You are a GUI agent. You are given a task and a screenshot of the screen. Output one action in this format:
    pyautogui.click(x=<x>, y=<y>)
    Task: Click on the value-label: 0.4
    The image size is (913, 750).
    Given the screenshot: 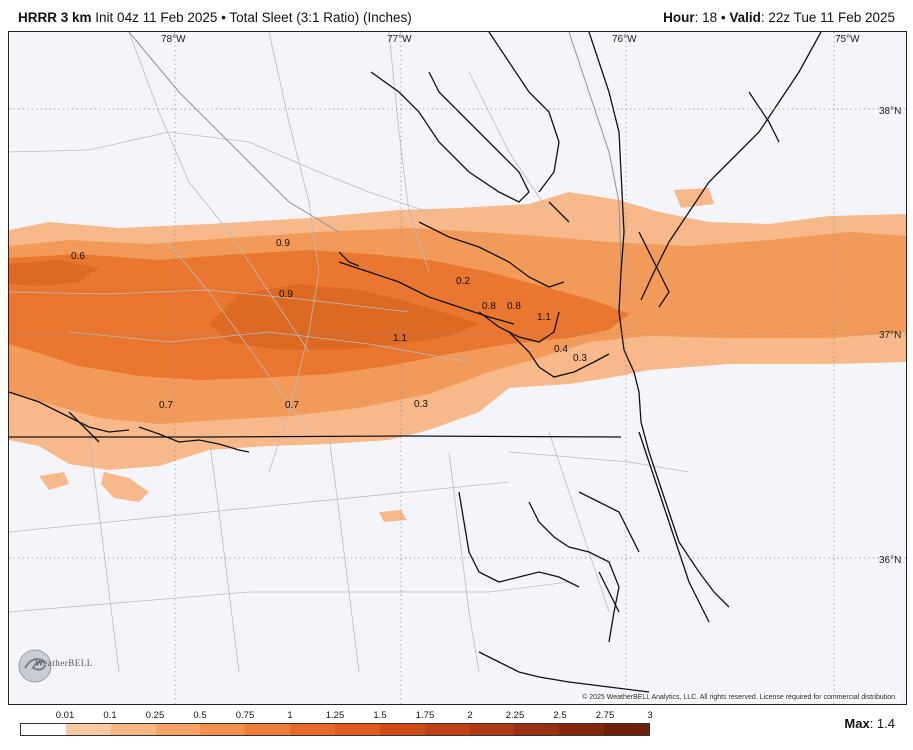 What is the action you would take?
    pyautogui.click(x=561, y=349)
    